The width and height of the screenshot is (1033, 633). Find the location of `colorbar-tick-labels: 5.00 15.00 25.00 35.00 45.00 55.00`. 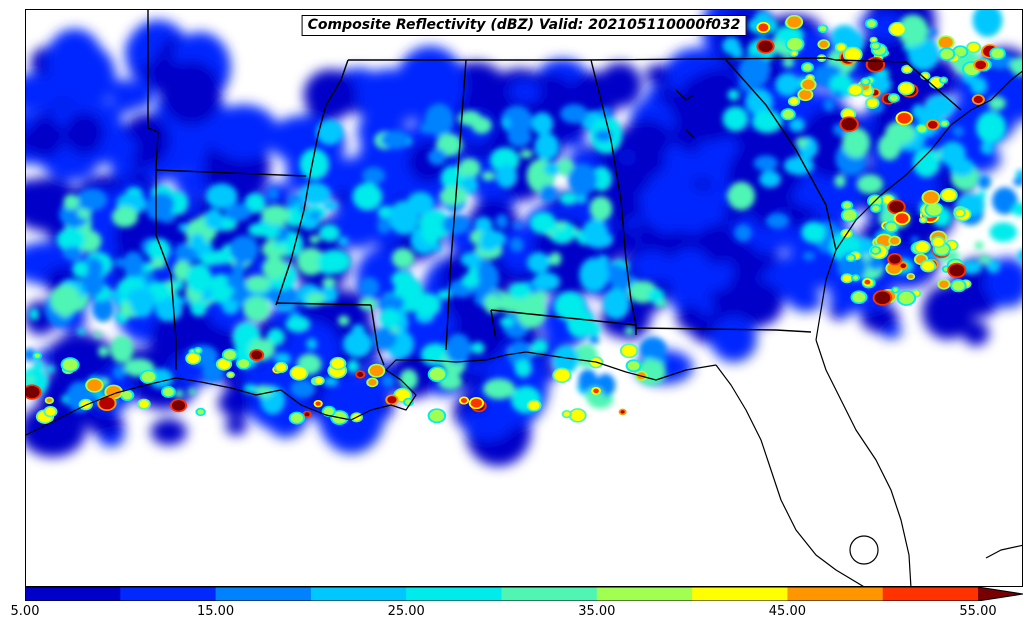

colorbar-tick-labels: 5.00 15.00 25.00 35.00 45.00 55.00 is located at coordinates (517, 614).